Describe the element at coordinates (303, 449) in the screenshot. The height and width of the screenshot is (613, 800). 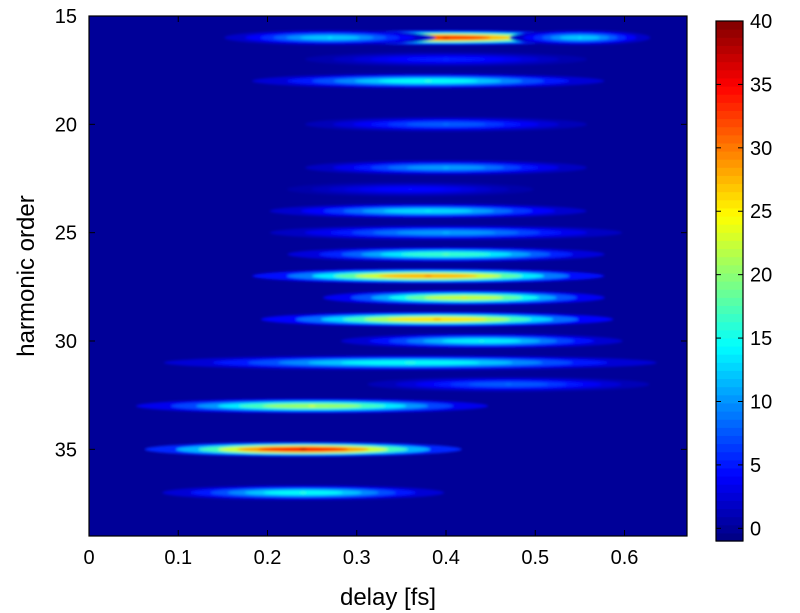
I see `harmonic-35-peak-level` at that location.